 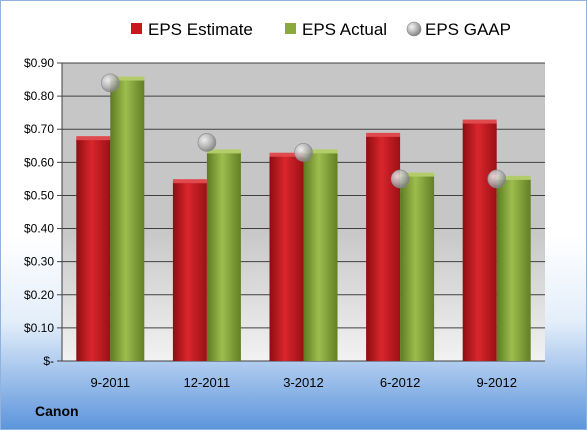 What do you see at coordinates (39, 63) in the screenshot?
I see `y-tick-label: $0.90` at bounding box center [39, 63].